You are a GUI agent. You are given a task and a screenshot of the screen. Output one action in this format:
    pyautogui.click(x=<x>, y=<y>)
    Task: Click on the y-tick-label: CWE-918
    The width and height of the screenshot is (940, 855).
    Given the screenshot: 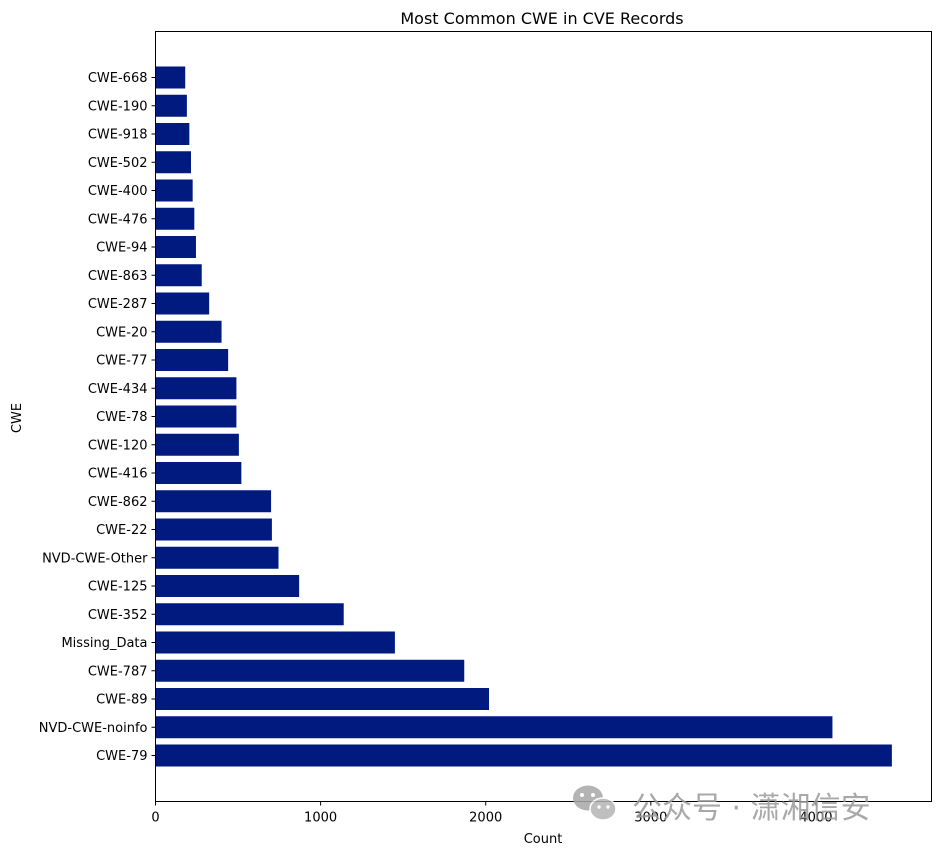 What is the action you would take?
    pyautogui.click(x=118, y=135)
    